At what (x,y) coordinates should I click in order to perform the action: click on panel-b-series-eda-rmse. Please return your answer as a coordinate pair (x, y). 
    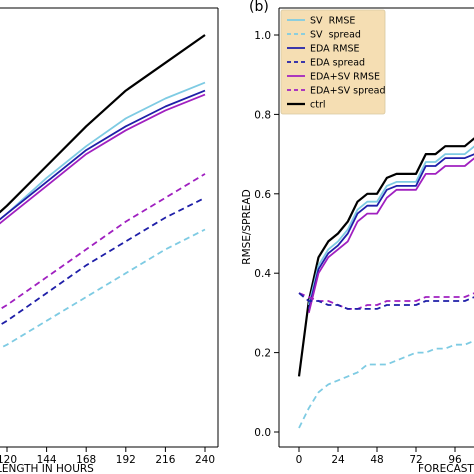
    Looking at the image, I should click on (390, 231).